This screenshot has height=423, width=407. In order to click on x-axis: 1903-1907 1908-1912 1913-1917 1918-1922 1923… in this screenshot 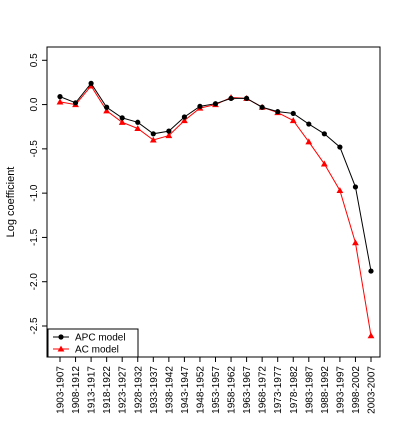, I will do `click(217, 385)`.